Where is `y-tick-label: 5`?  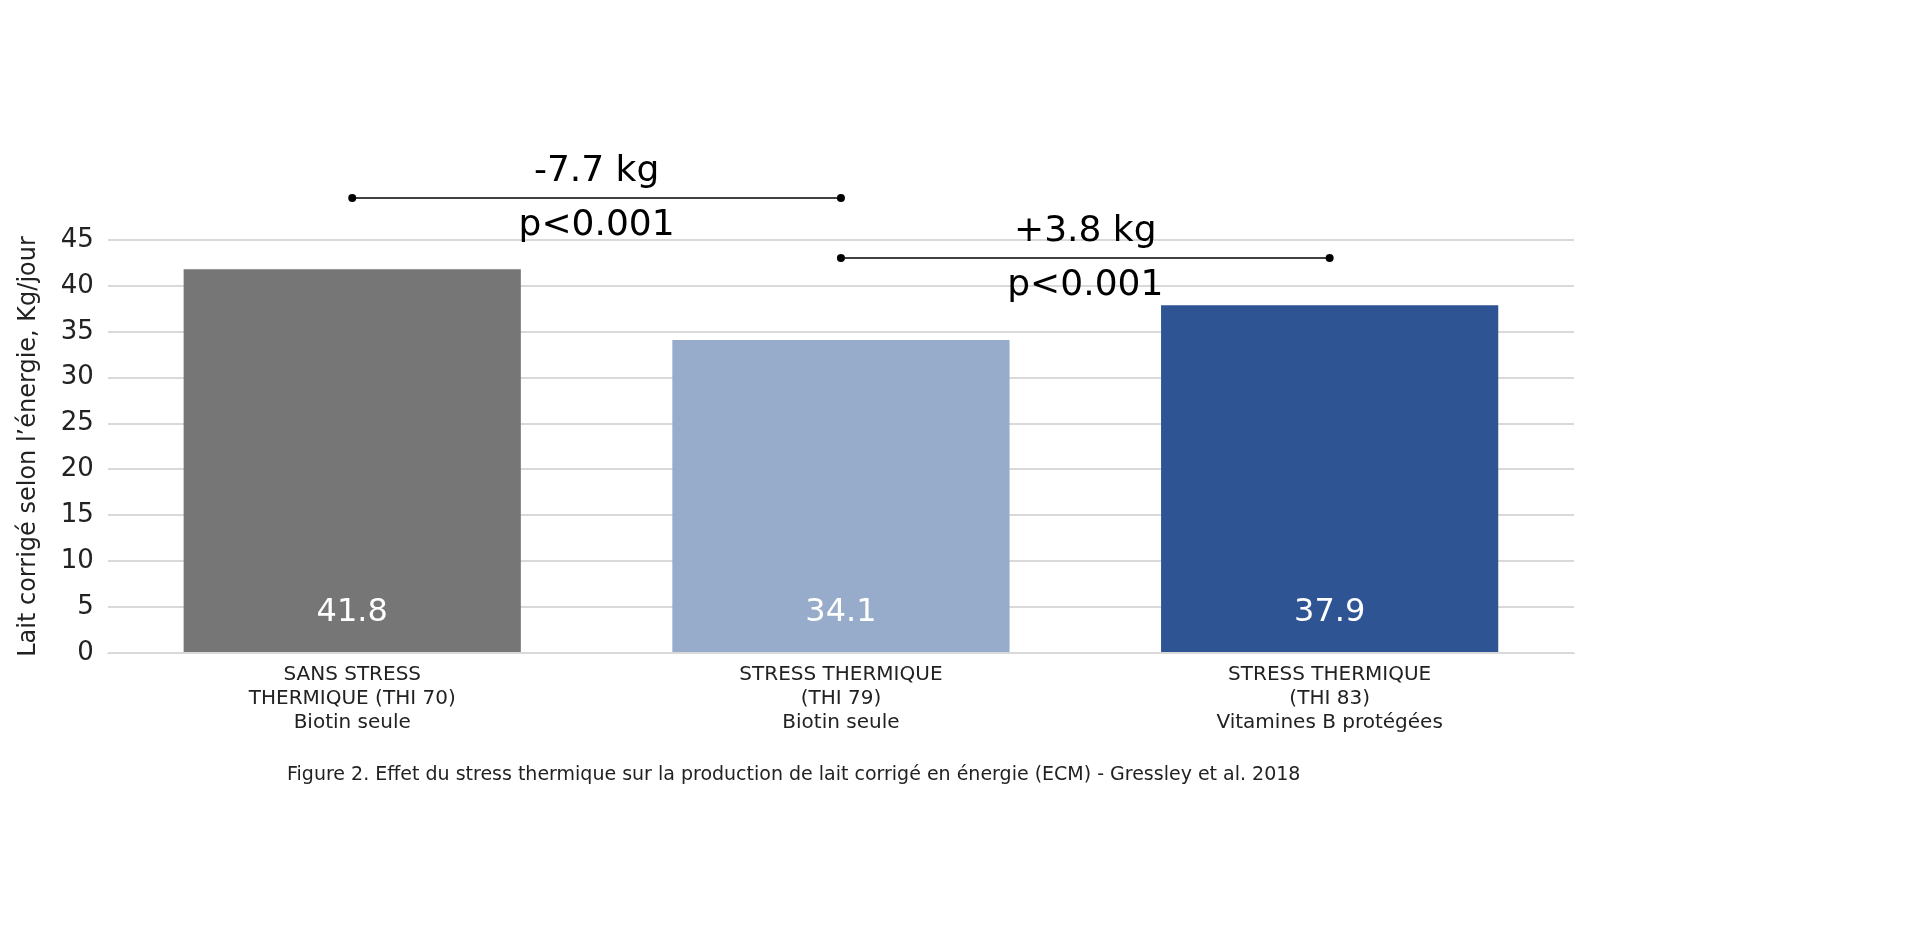 y-tick-label: 5 is located at coordinates (85, 604).